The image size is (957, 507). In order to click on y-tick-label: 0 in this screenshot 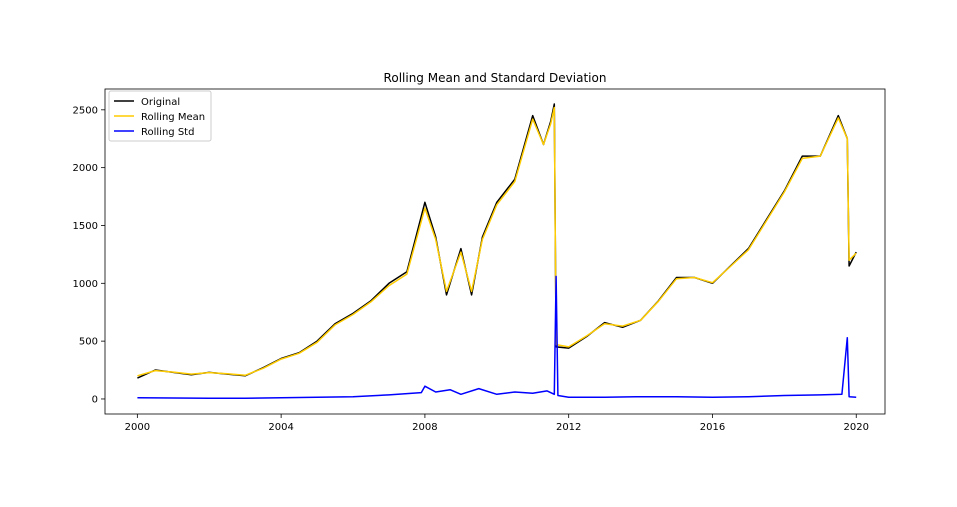, I will do `click(95, 399)`.